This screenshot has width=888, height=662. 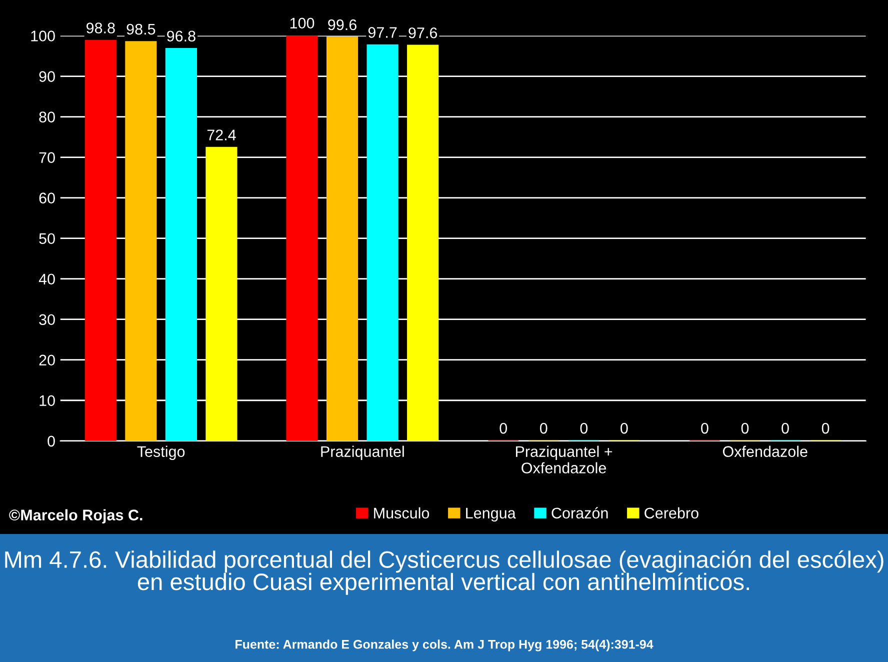 What do you see at coordinates (444, 572) in the screenshot?
I see `text: Mm 4.7.6. Viabilidad porcentual del Cysticercus cellulosae (evaginación del escólex) en estudio Cuasi experimental vertical con antihelmínticos.` at bounding box center [444, 572].